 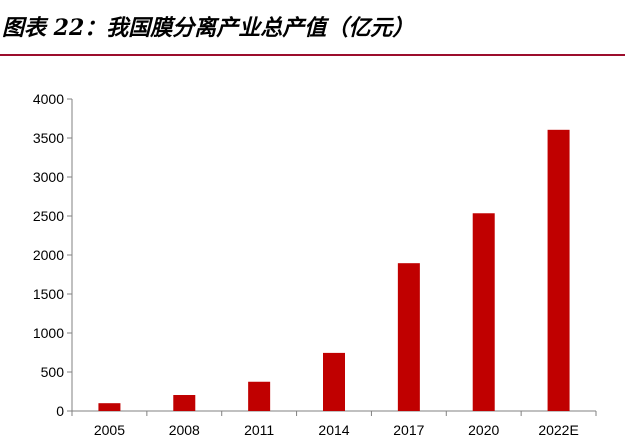 What do you see at coordinates (408, 430) in the screenshot?
I see `x-tick-label: 2017` at bounding box center [408, 430].